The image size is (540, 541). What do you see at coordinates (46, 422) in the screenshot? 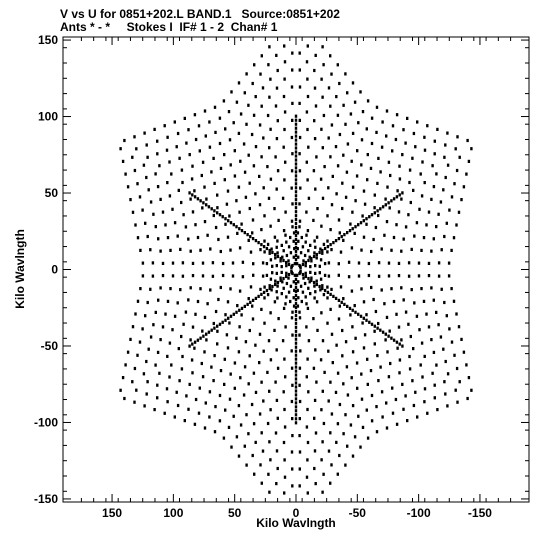
I see `y-tick-label: -100` at bounding box center [46, 422].